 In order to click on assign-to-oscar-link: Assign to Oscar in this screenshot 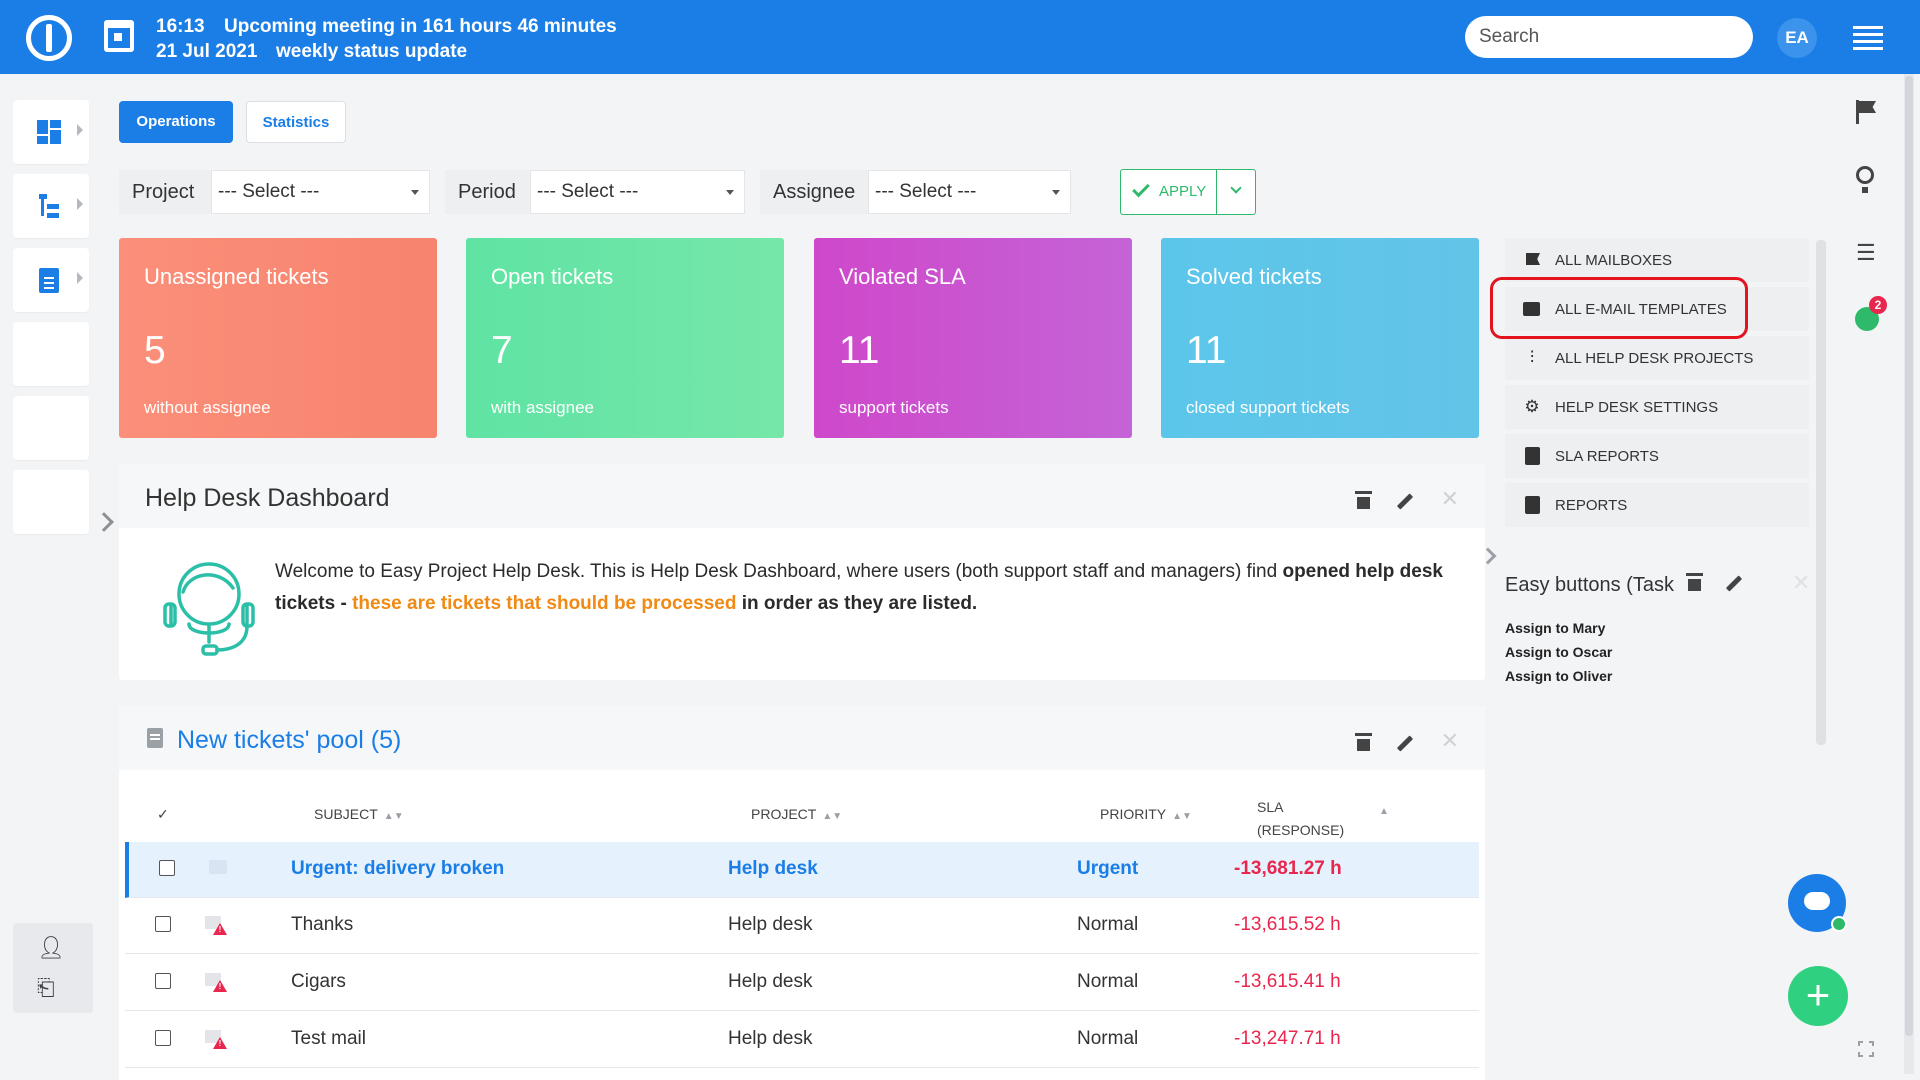, I will do `click(1559, 652)`.